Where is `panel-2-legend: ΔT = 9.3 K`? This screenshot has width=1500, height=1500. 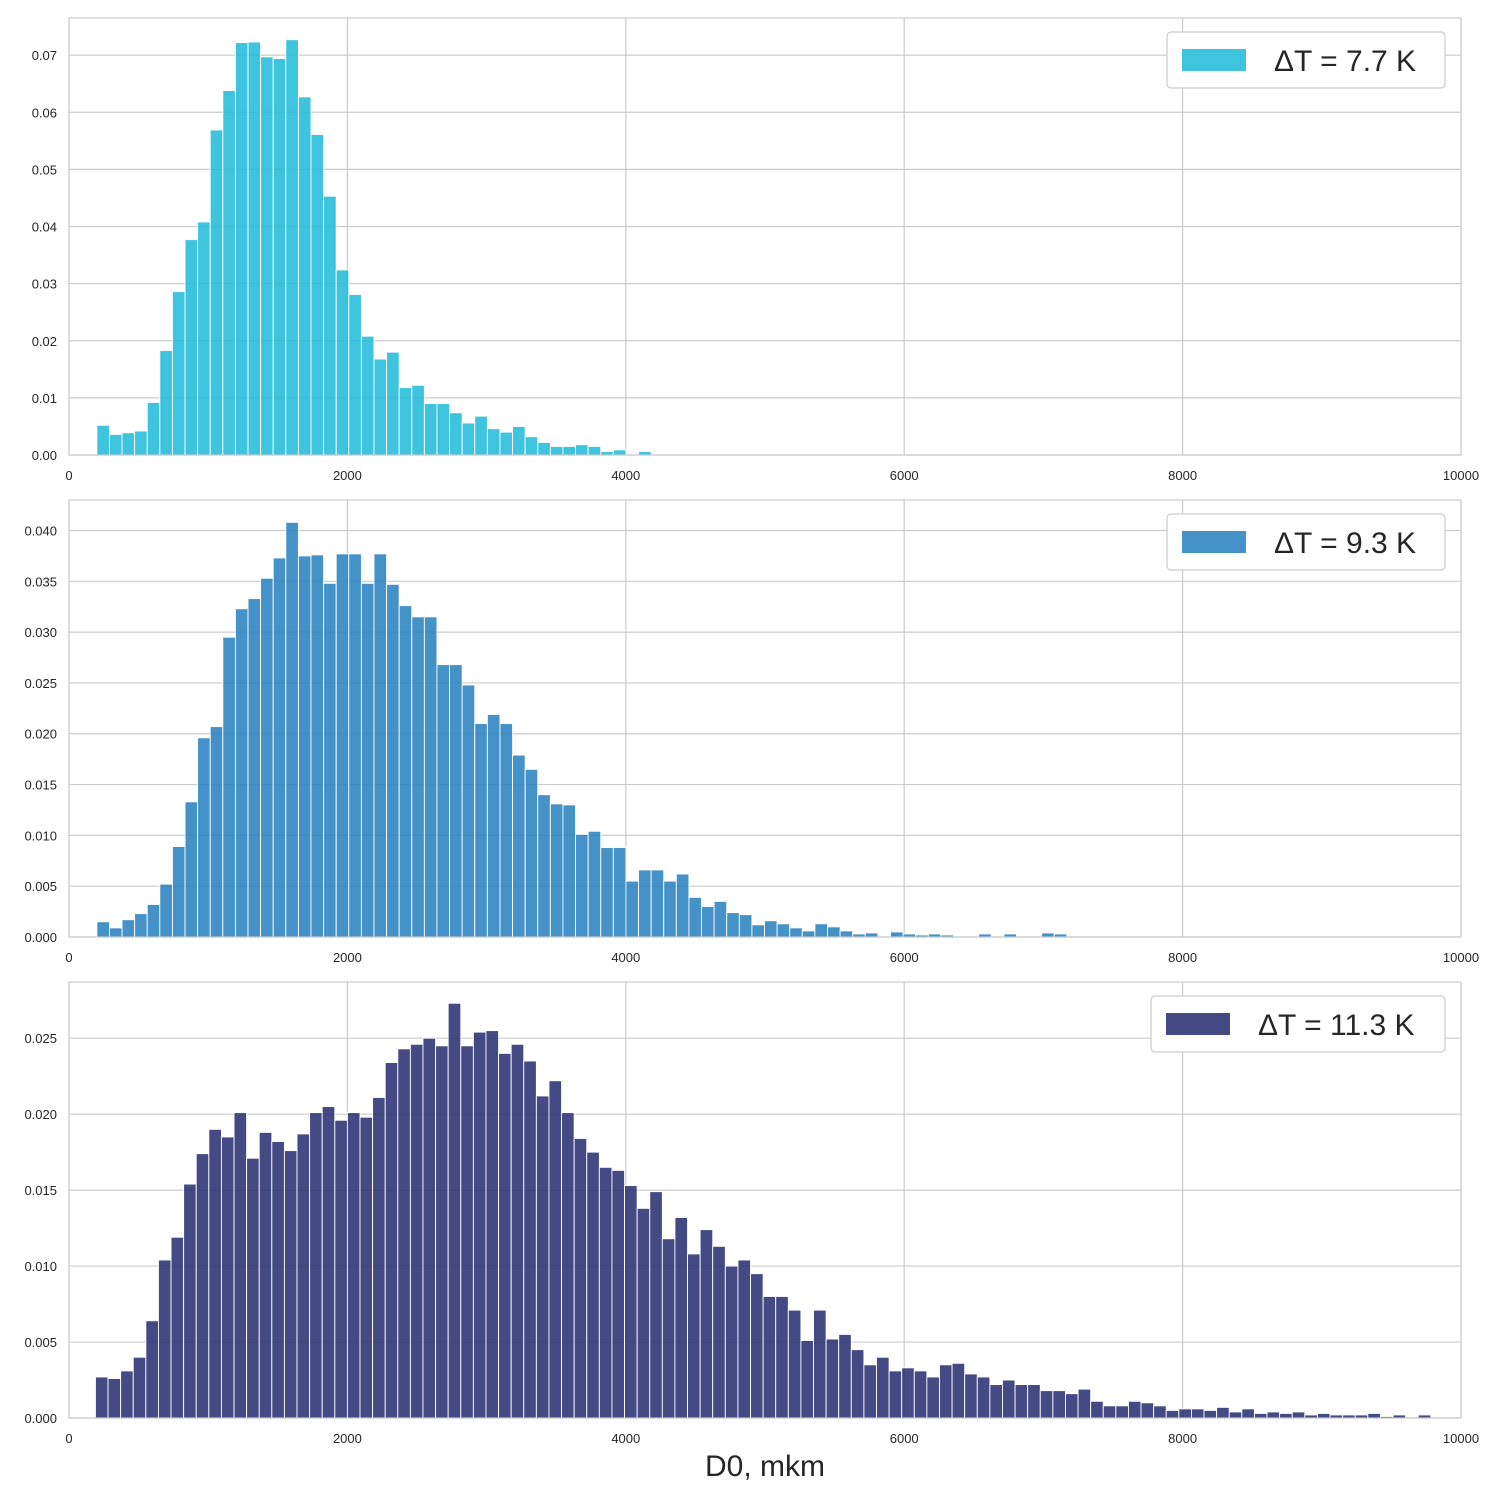
panel-2-legend: ΔT = 9.3 K is located at coordinates (1306, 542).